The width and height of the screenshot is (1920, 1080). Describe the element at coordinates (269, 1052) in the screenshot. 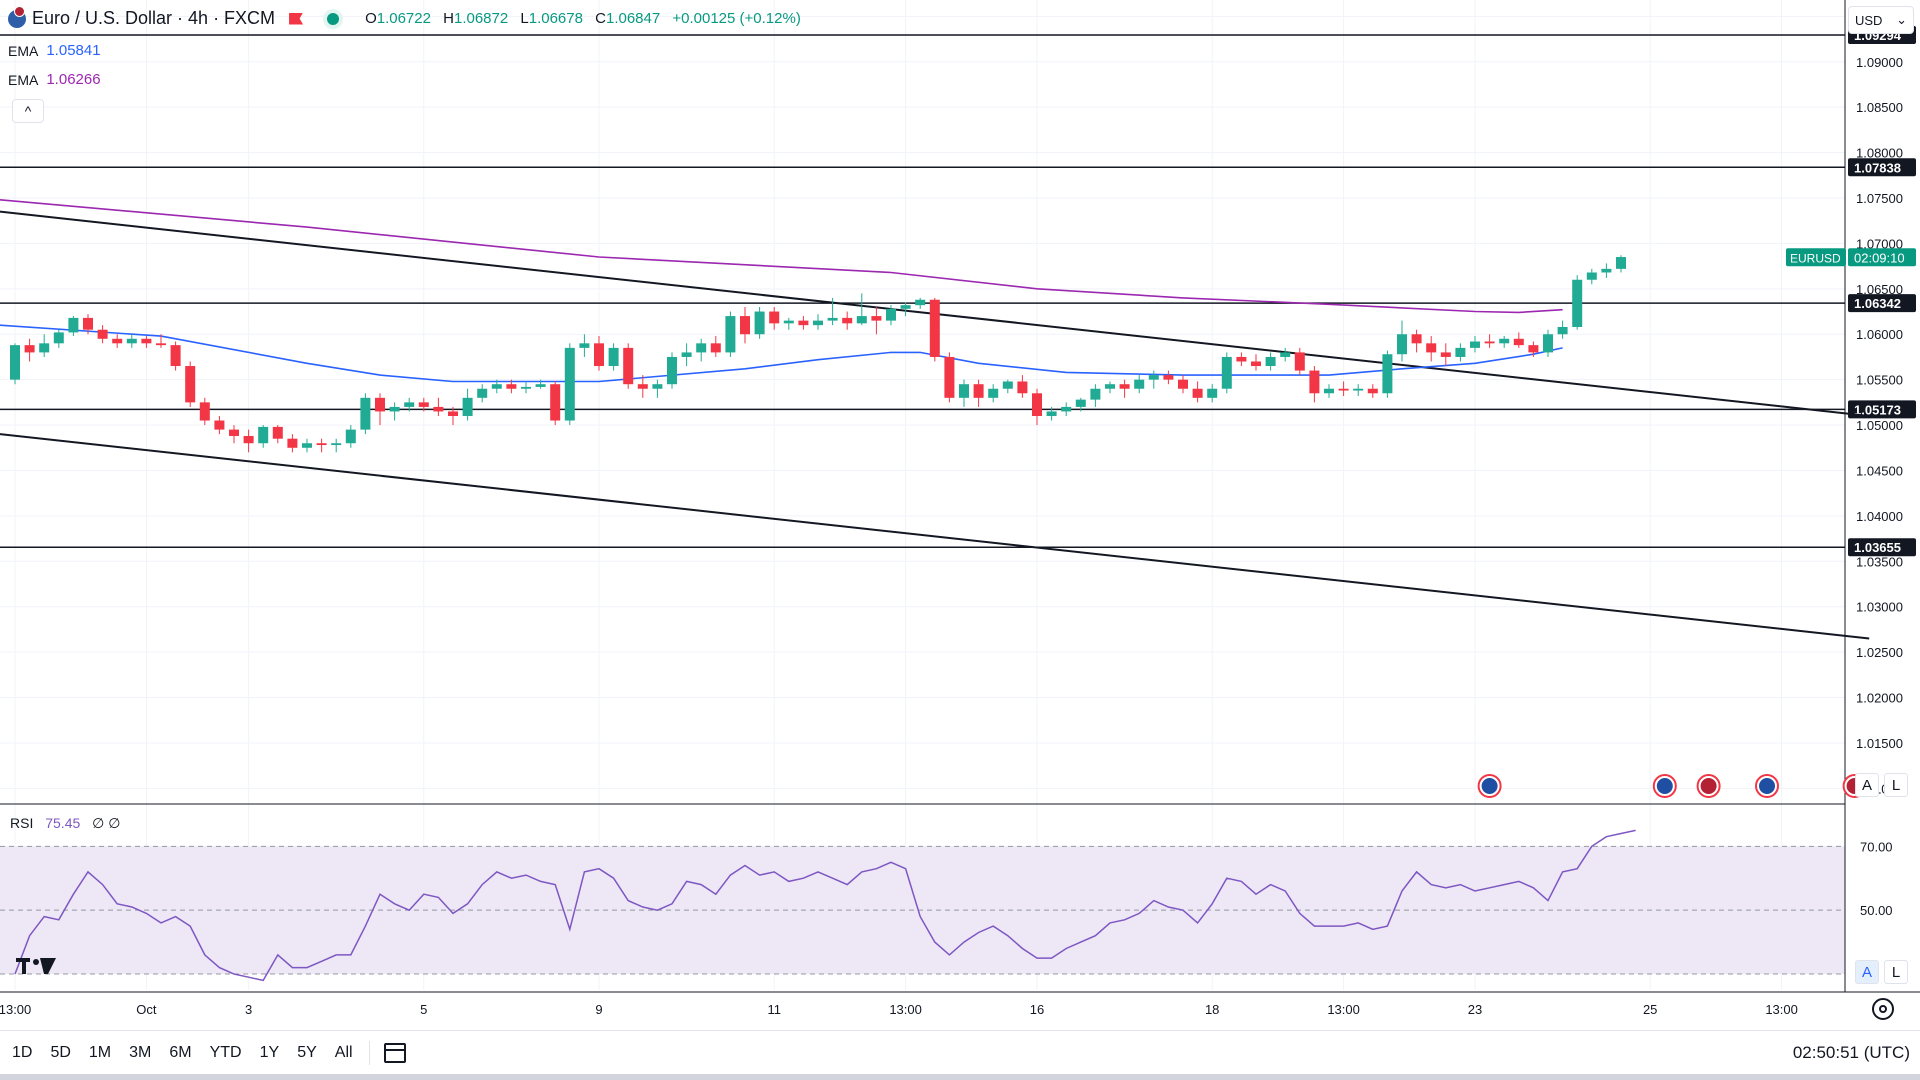

I see `timeframe-1y-button: 1Y` at that location.